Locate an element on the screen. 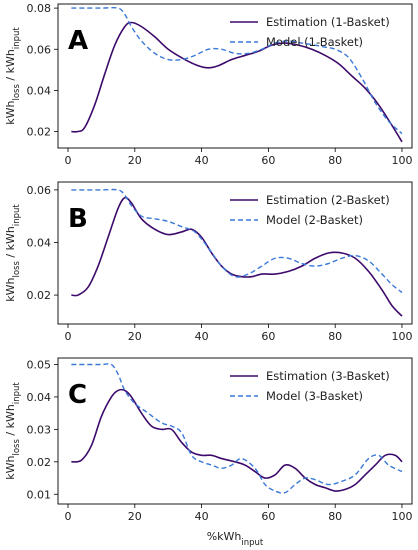 This screenshot has height=550, width=418. panel-letter: B is located at coordinates (78, 219).